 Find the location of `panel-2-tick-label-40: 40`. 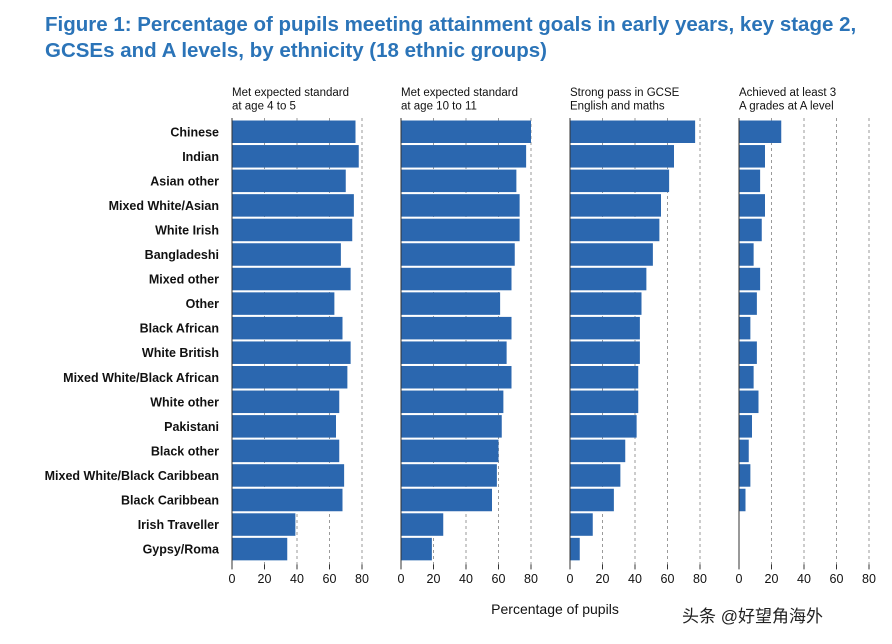

panel-2-tick-label-40: 40 is located at coordinates (466, 579).